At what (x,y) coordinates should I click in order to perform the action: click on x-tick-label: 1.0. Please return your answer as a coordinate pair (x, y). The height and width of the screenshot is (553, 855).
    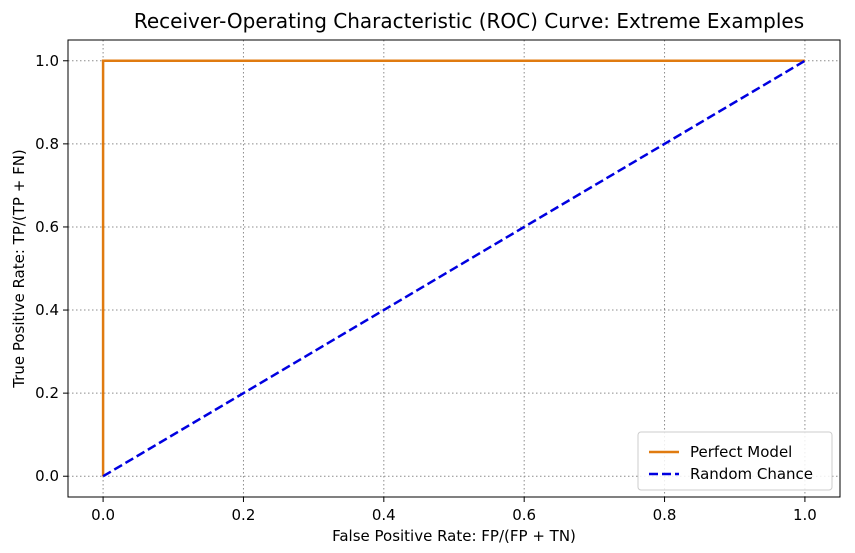
    Looking at the image, I should click on (805, 515).